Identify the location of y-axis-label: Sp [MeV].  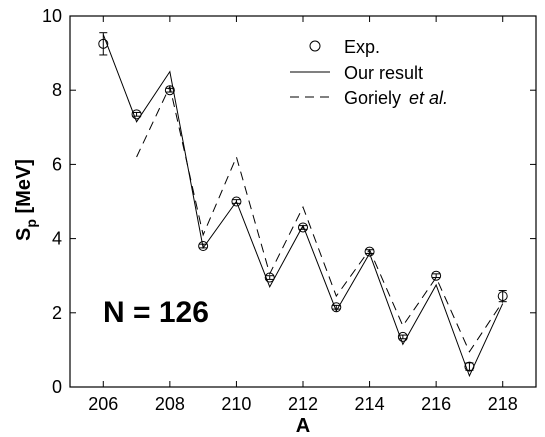
(26, 200).